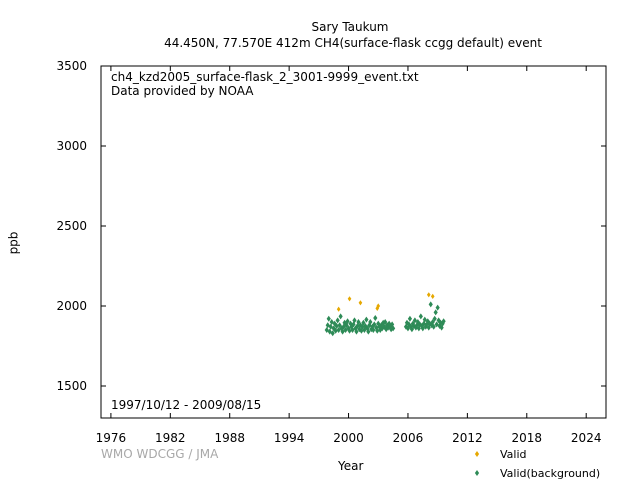 This screenshot has height=480, width=640. I want to click on legend-marker-background, so click(477, 473).